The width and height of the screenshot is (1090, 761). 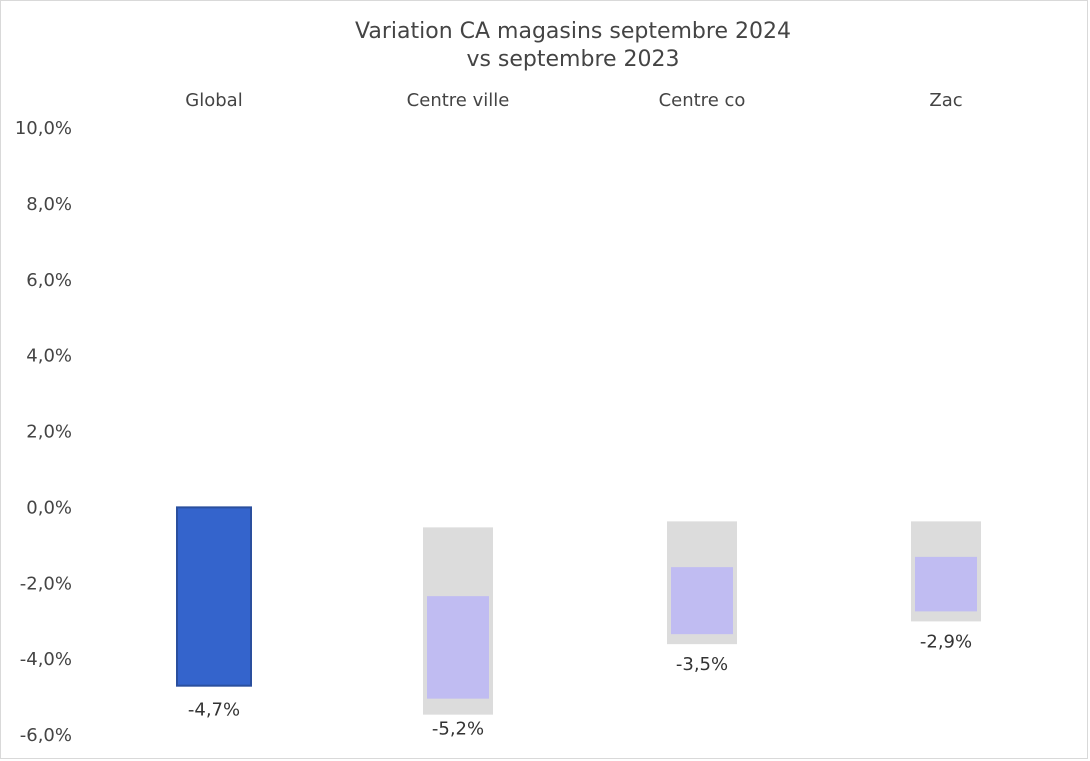 What do you see at coordinates (46, 583) in the screenshot?
I see `y-tick-label: -2,0%` at bounding box center [46, 583].